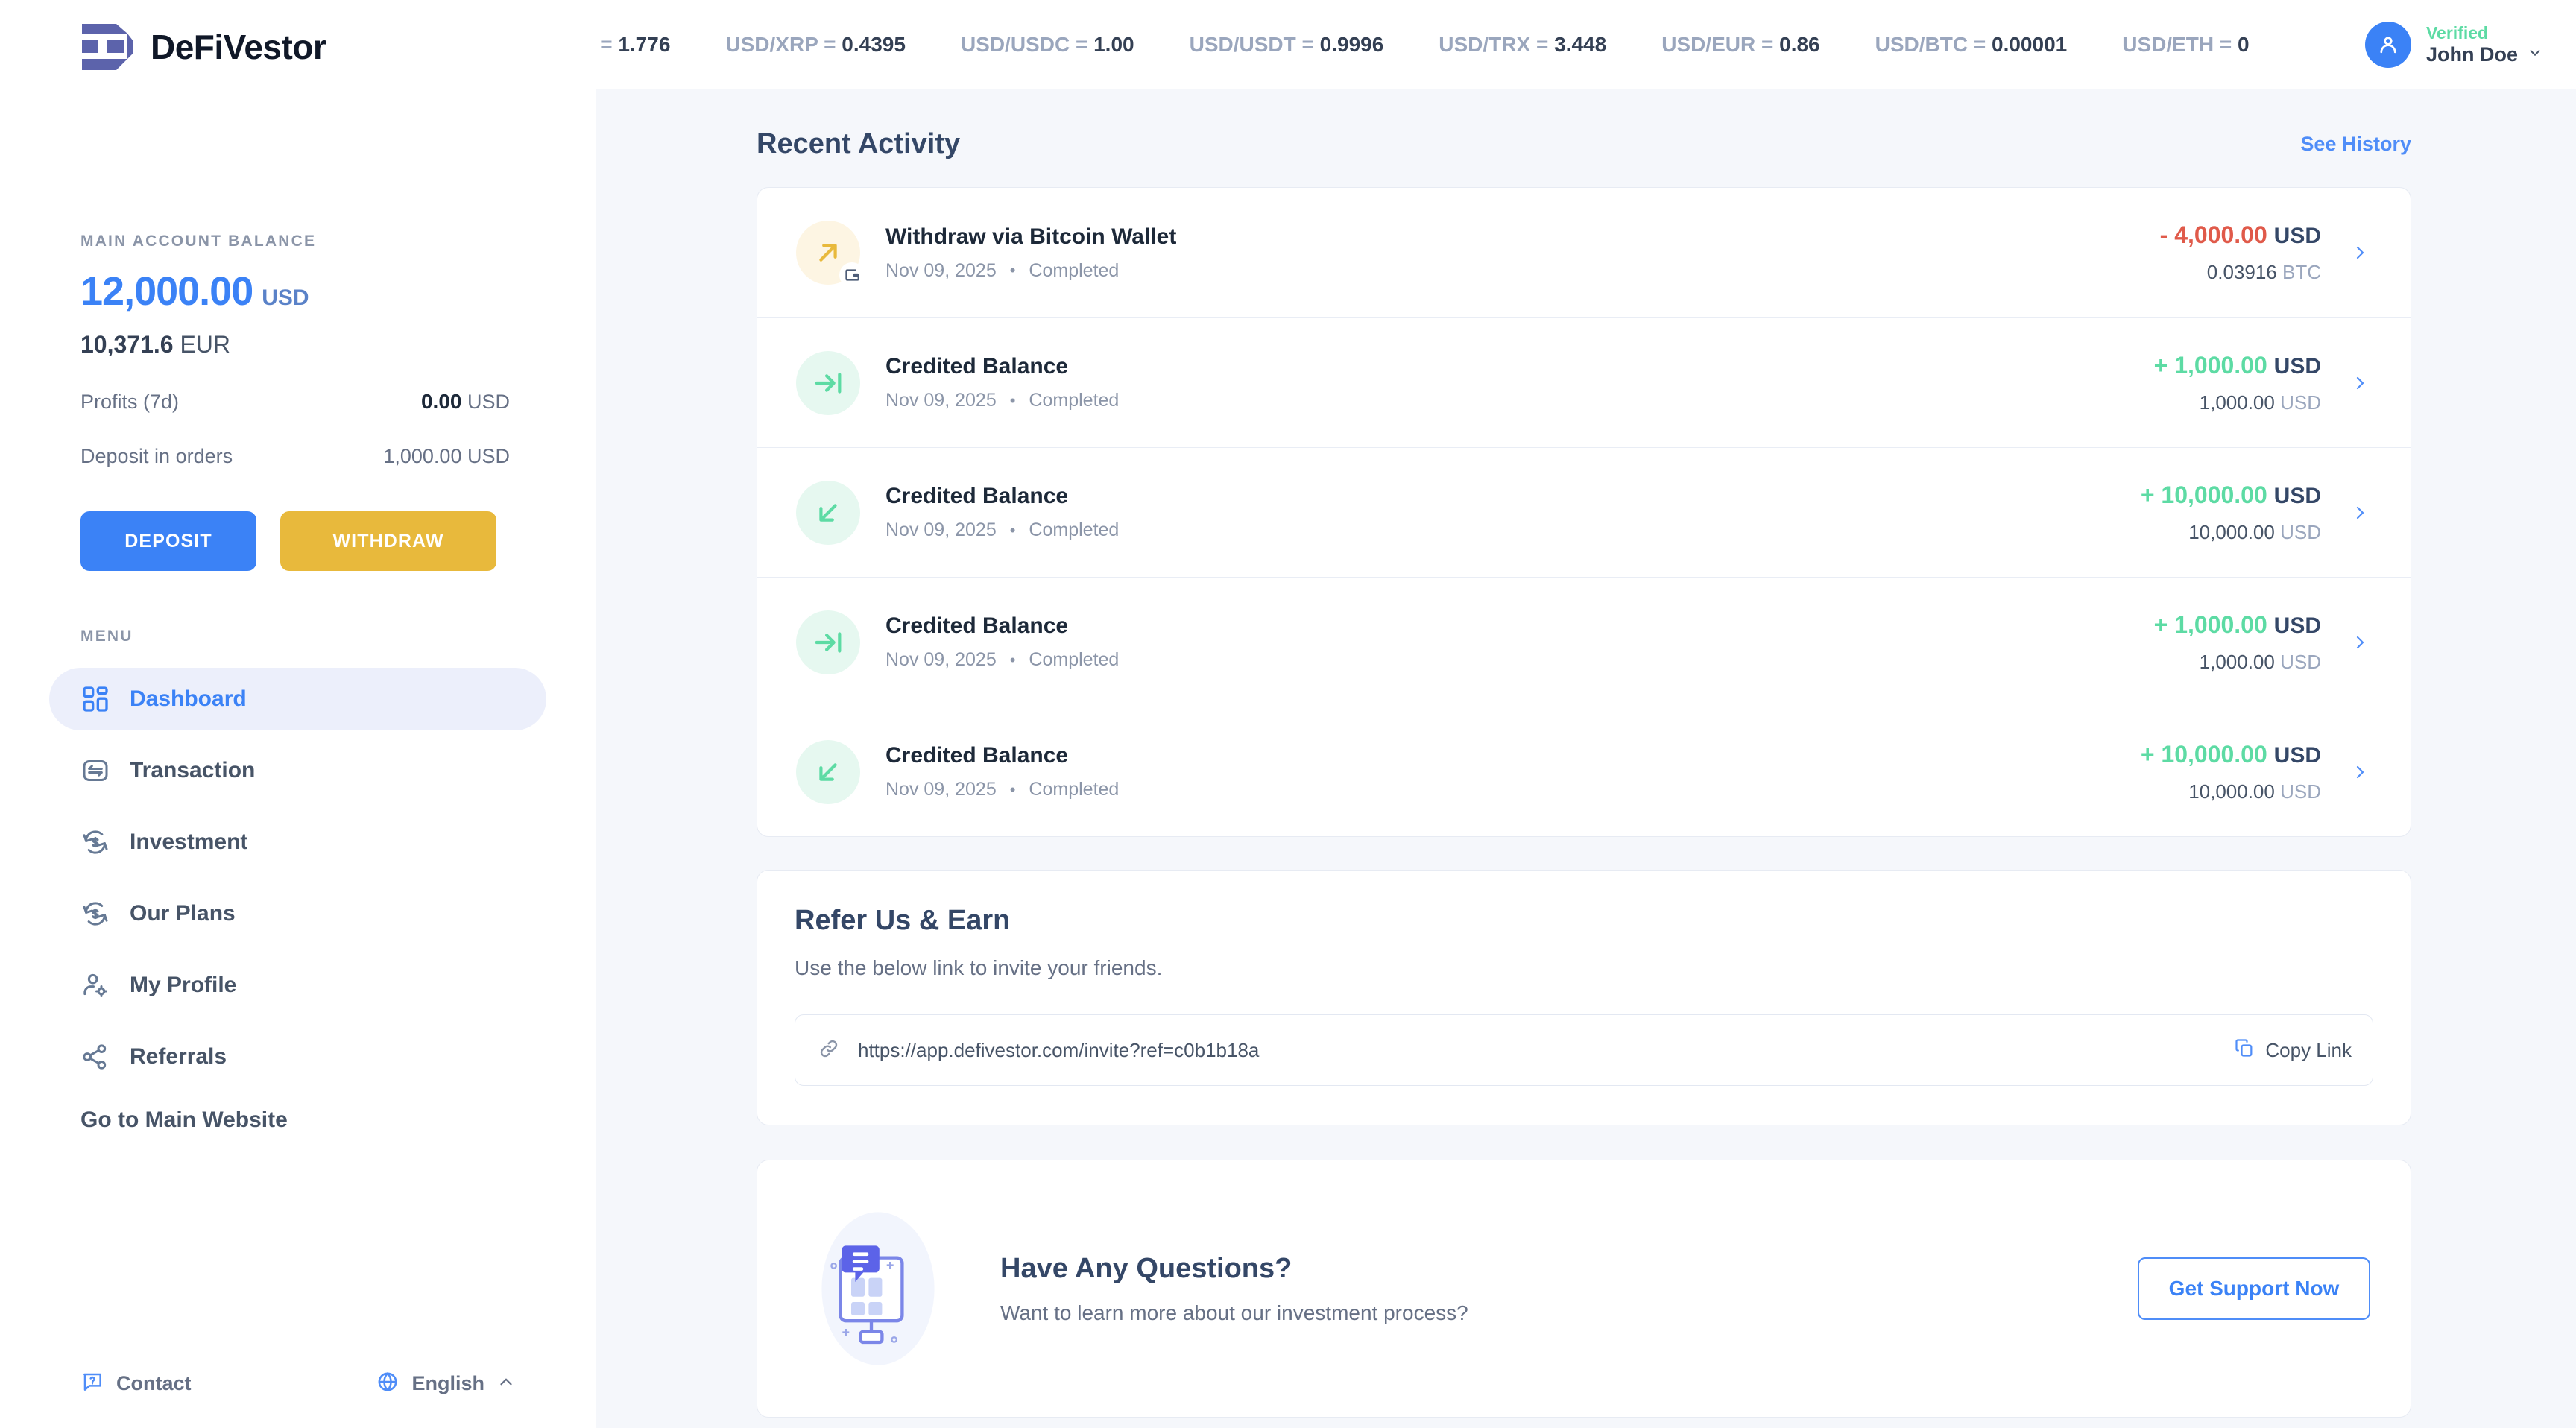 The width and height of the screenshot is (2576, 1428). What do you see at coordinates (488, 456) in the screenshot?
I see `stat-currency: USD` at bounding box center [488, 456].